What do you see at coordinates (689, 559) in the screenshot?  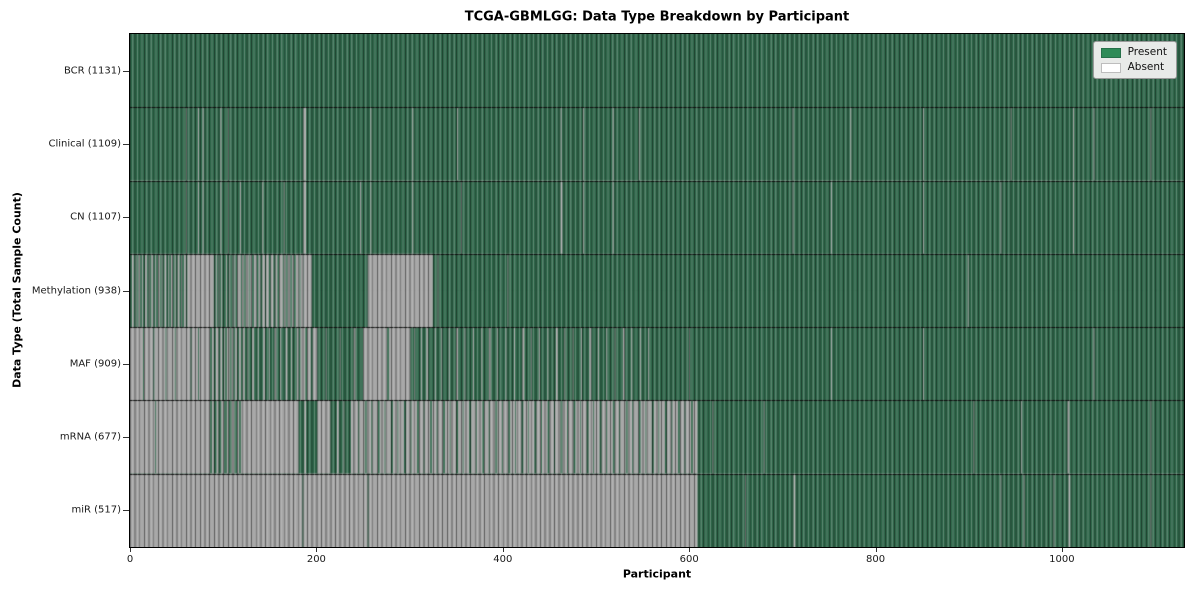 I see `x-tick-label-600: 600` at bounding box center [689, 559].